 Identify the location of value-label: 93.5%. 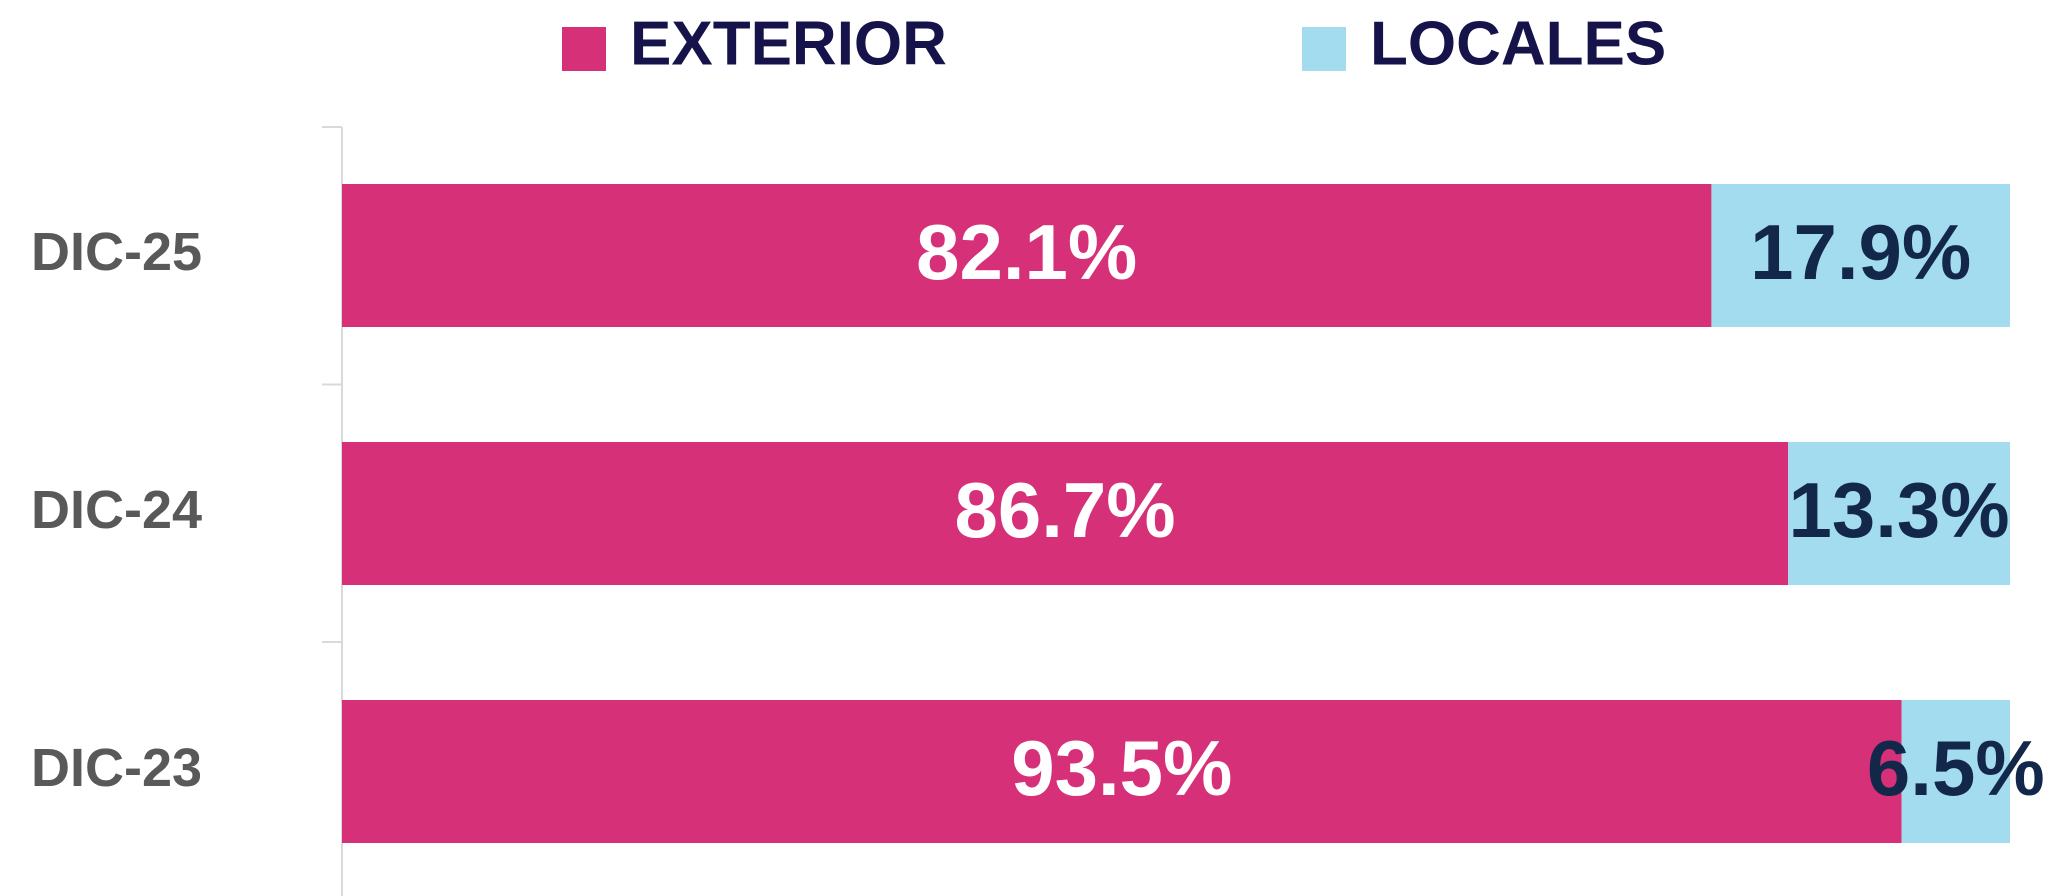
(1121, 768).